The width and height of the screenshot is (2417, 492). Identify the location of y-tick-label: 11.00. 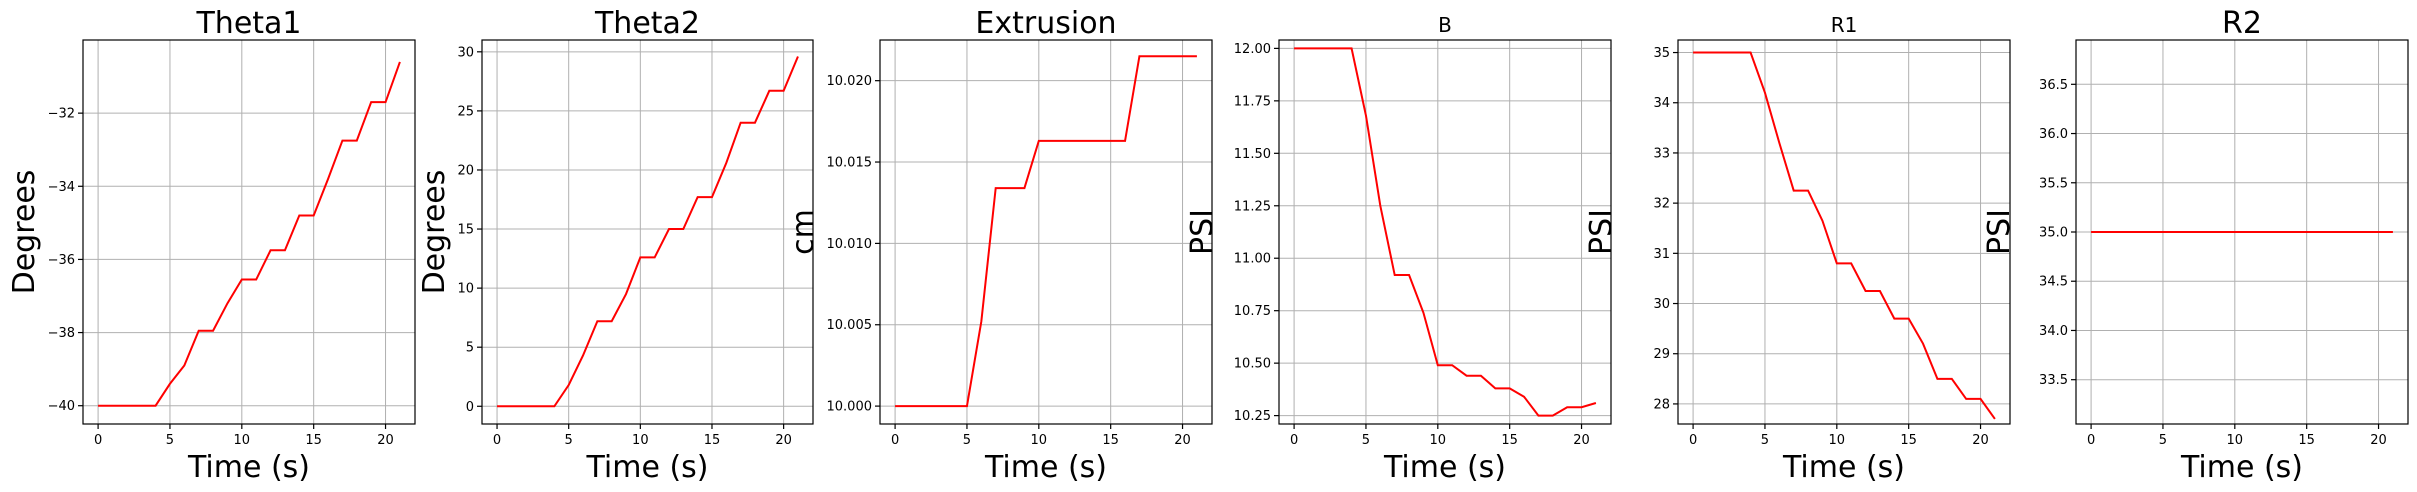
(1252, 259).